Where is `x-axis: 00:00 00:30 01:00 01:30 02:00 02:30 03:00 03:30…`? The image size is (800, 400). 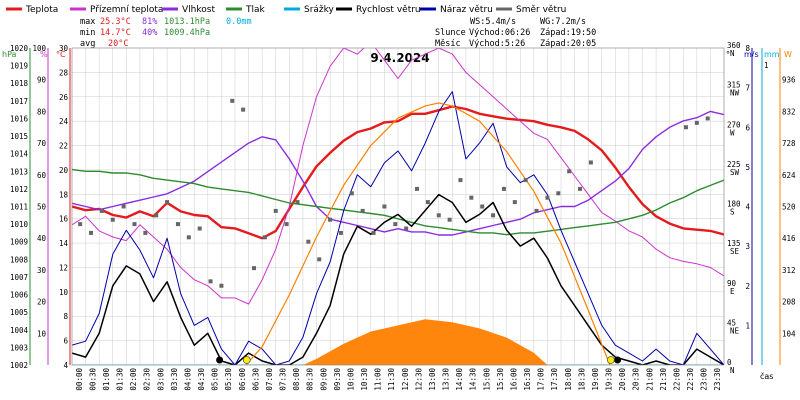
x-axis: 00:00 00:30 01:00 01:30 02:00 02:30 03:00 03:30… is located at coordinates (398, 379).